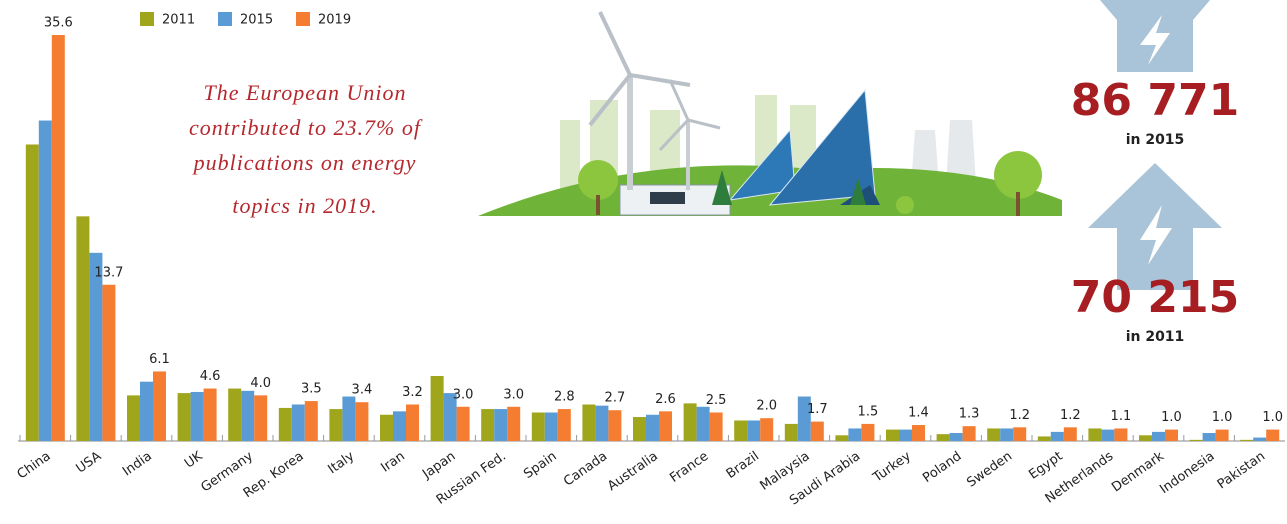 The image size is (1287, 524). Describe the element at coordinates (1155, 100) in the screenshot. I see `highlight-number: 86 771` at that location.